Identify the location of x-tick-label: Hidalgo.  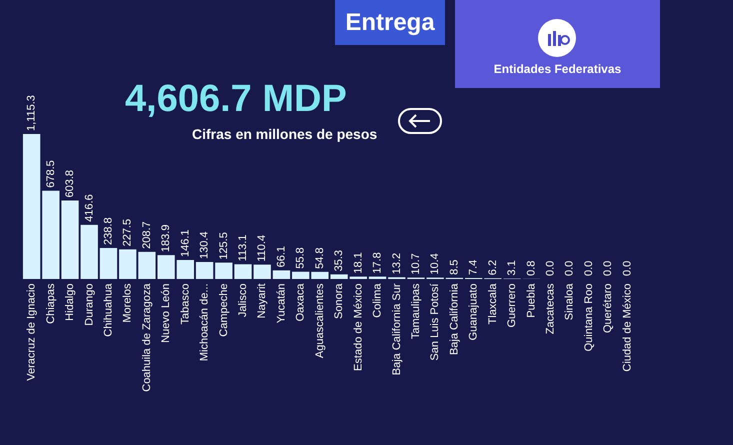
(70, 302).